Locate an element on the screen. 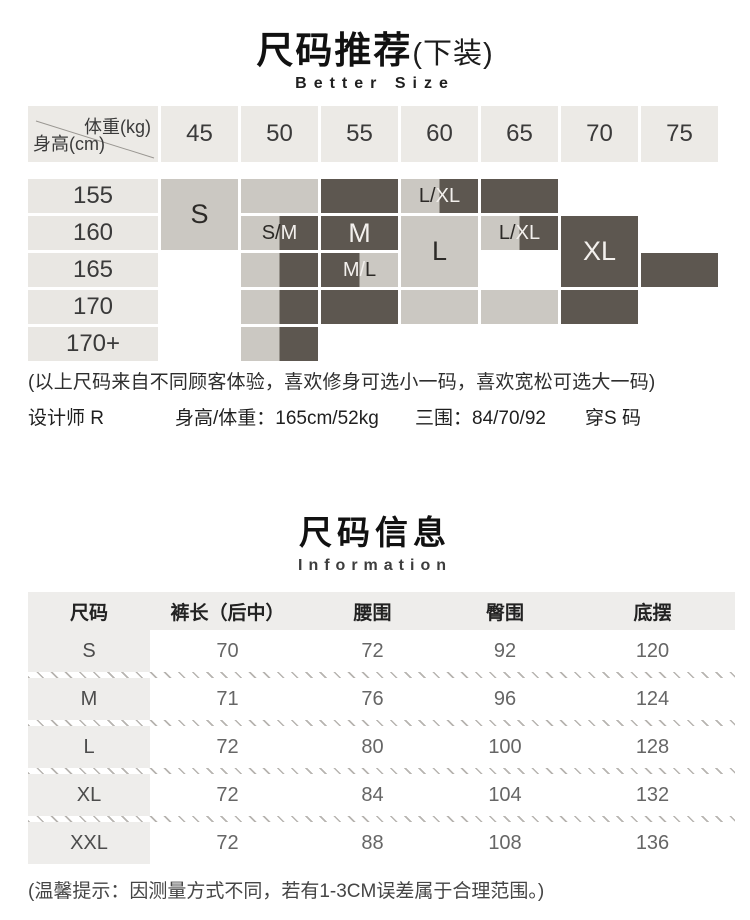 The height and width of the screenshot is (920, 750). info-table-header-cell: 底摆 is located at coordinates (652, 613).